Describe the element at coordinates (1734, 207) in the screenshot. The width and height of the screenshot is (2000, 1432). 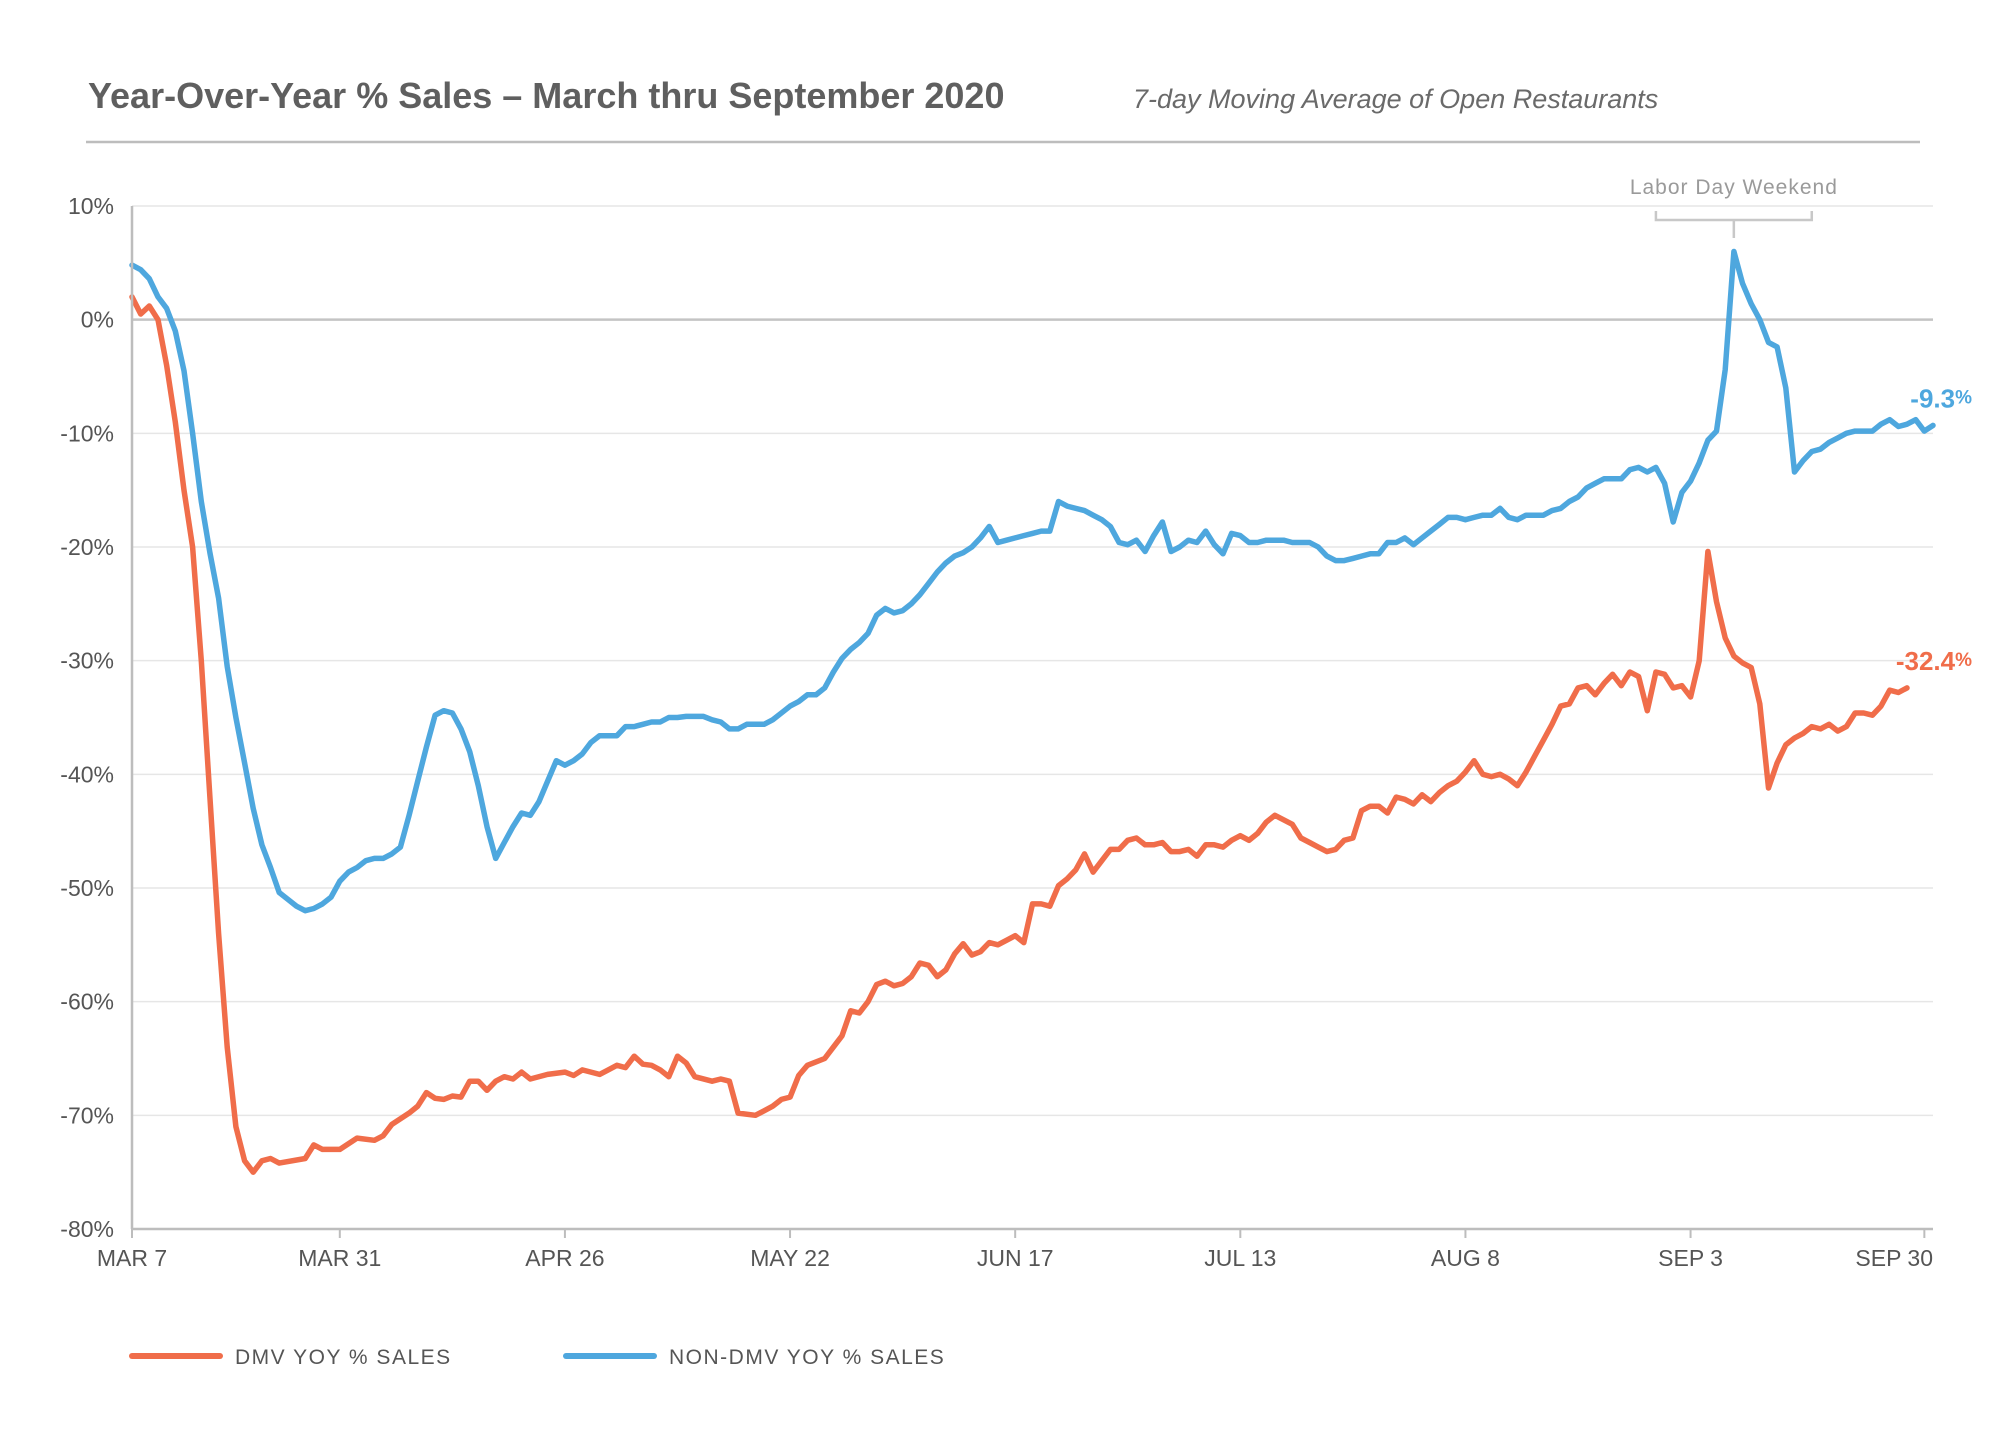
I see `labor-day-annotation: Labor Day Weekend` at that location.